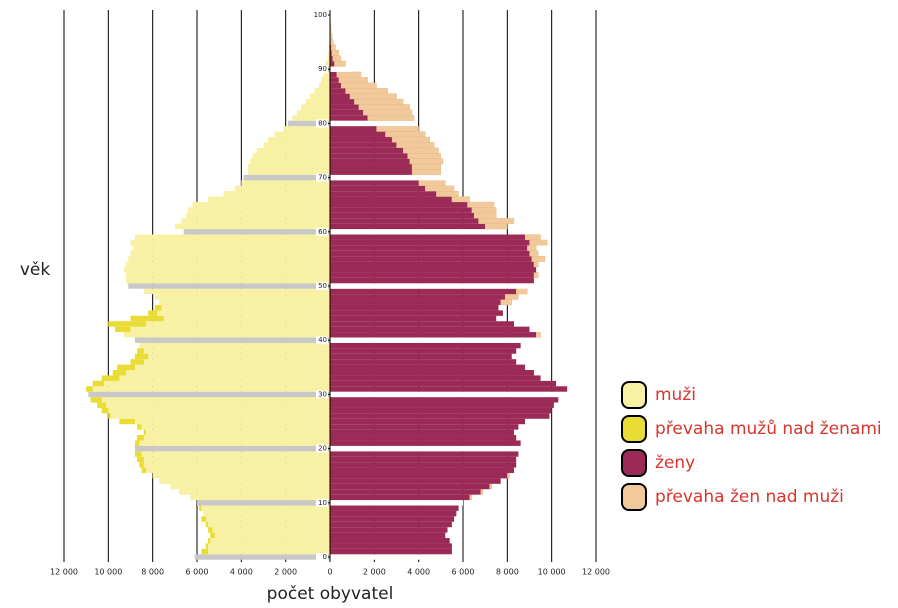 The width and height of the screenshot is (898, 608). I want to click on x-tick-label: 12 000, so click(596, 572).